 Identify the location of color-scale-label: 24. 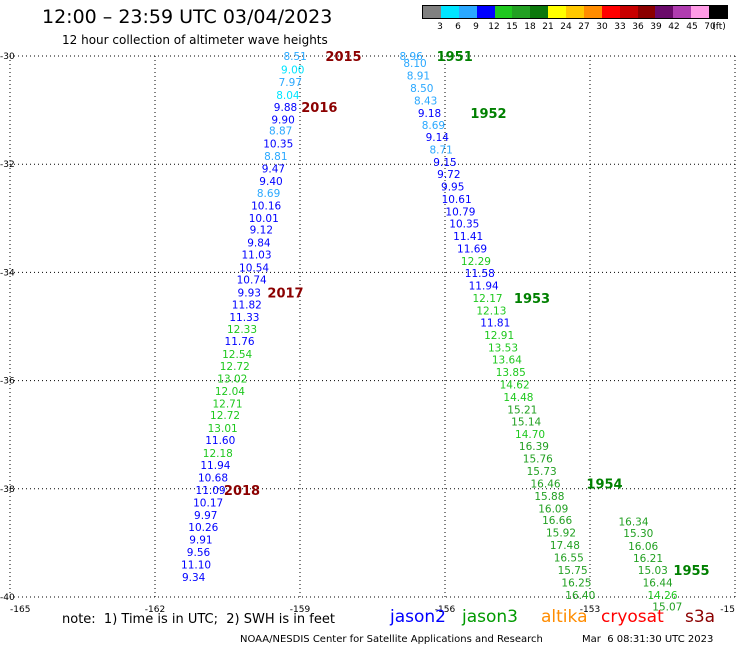
(566, 27).